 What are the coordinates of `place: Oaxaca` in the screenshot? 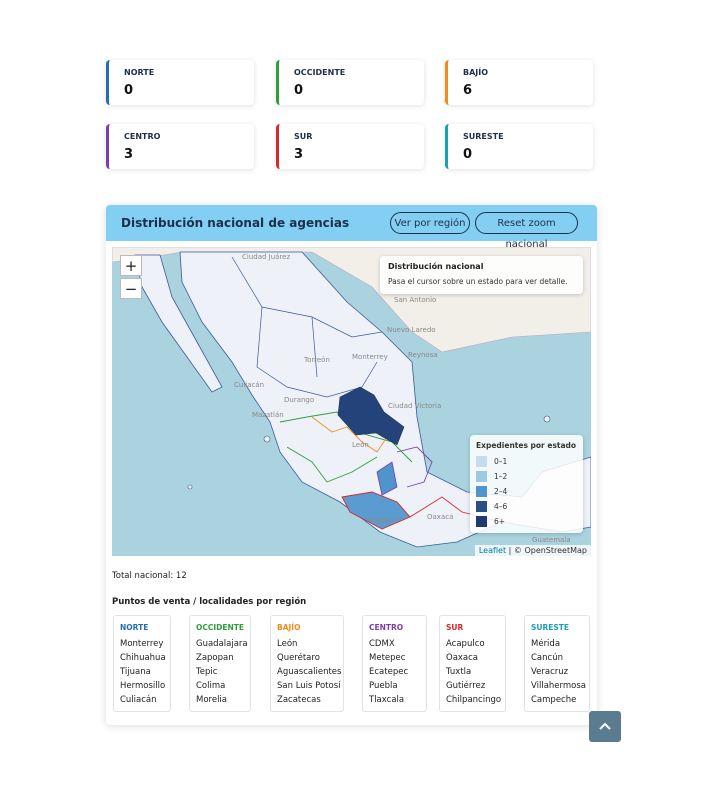 It's located at (462, 658).